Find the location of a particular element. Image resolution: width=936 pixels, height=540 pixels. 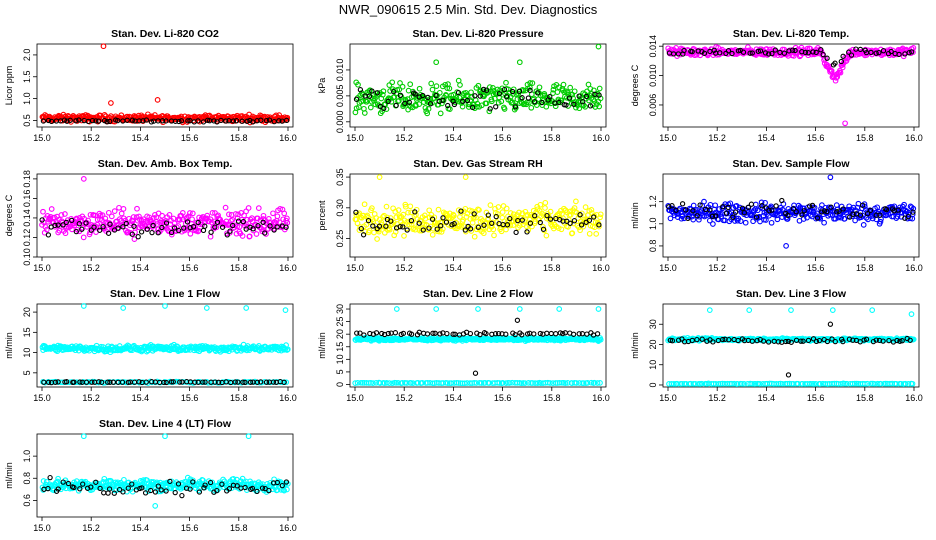

y-tick-label: 0.25 is located at coordinates (340, 239).